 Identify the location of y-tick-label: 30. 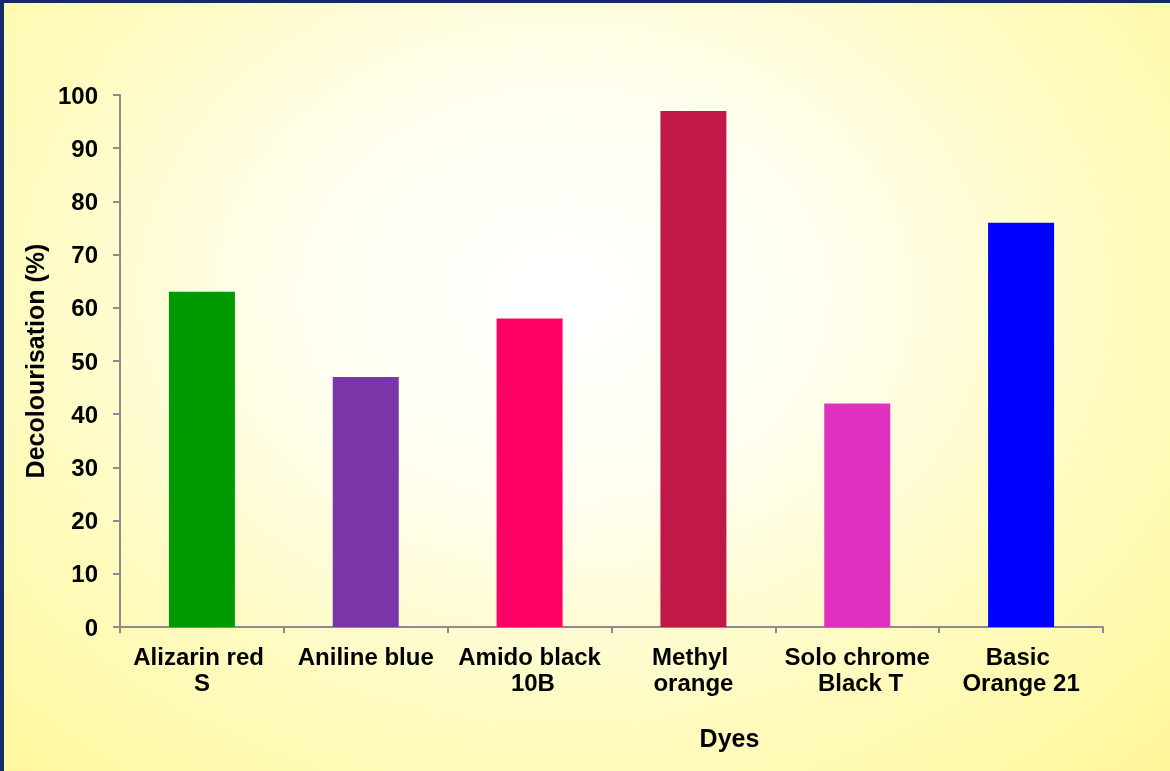
(84, 467).